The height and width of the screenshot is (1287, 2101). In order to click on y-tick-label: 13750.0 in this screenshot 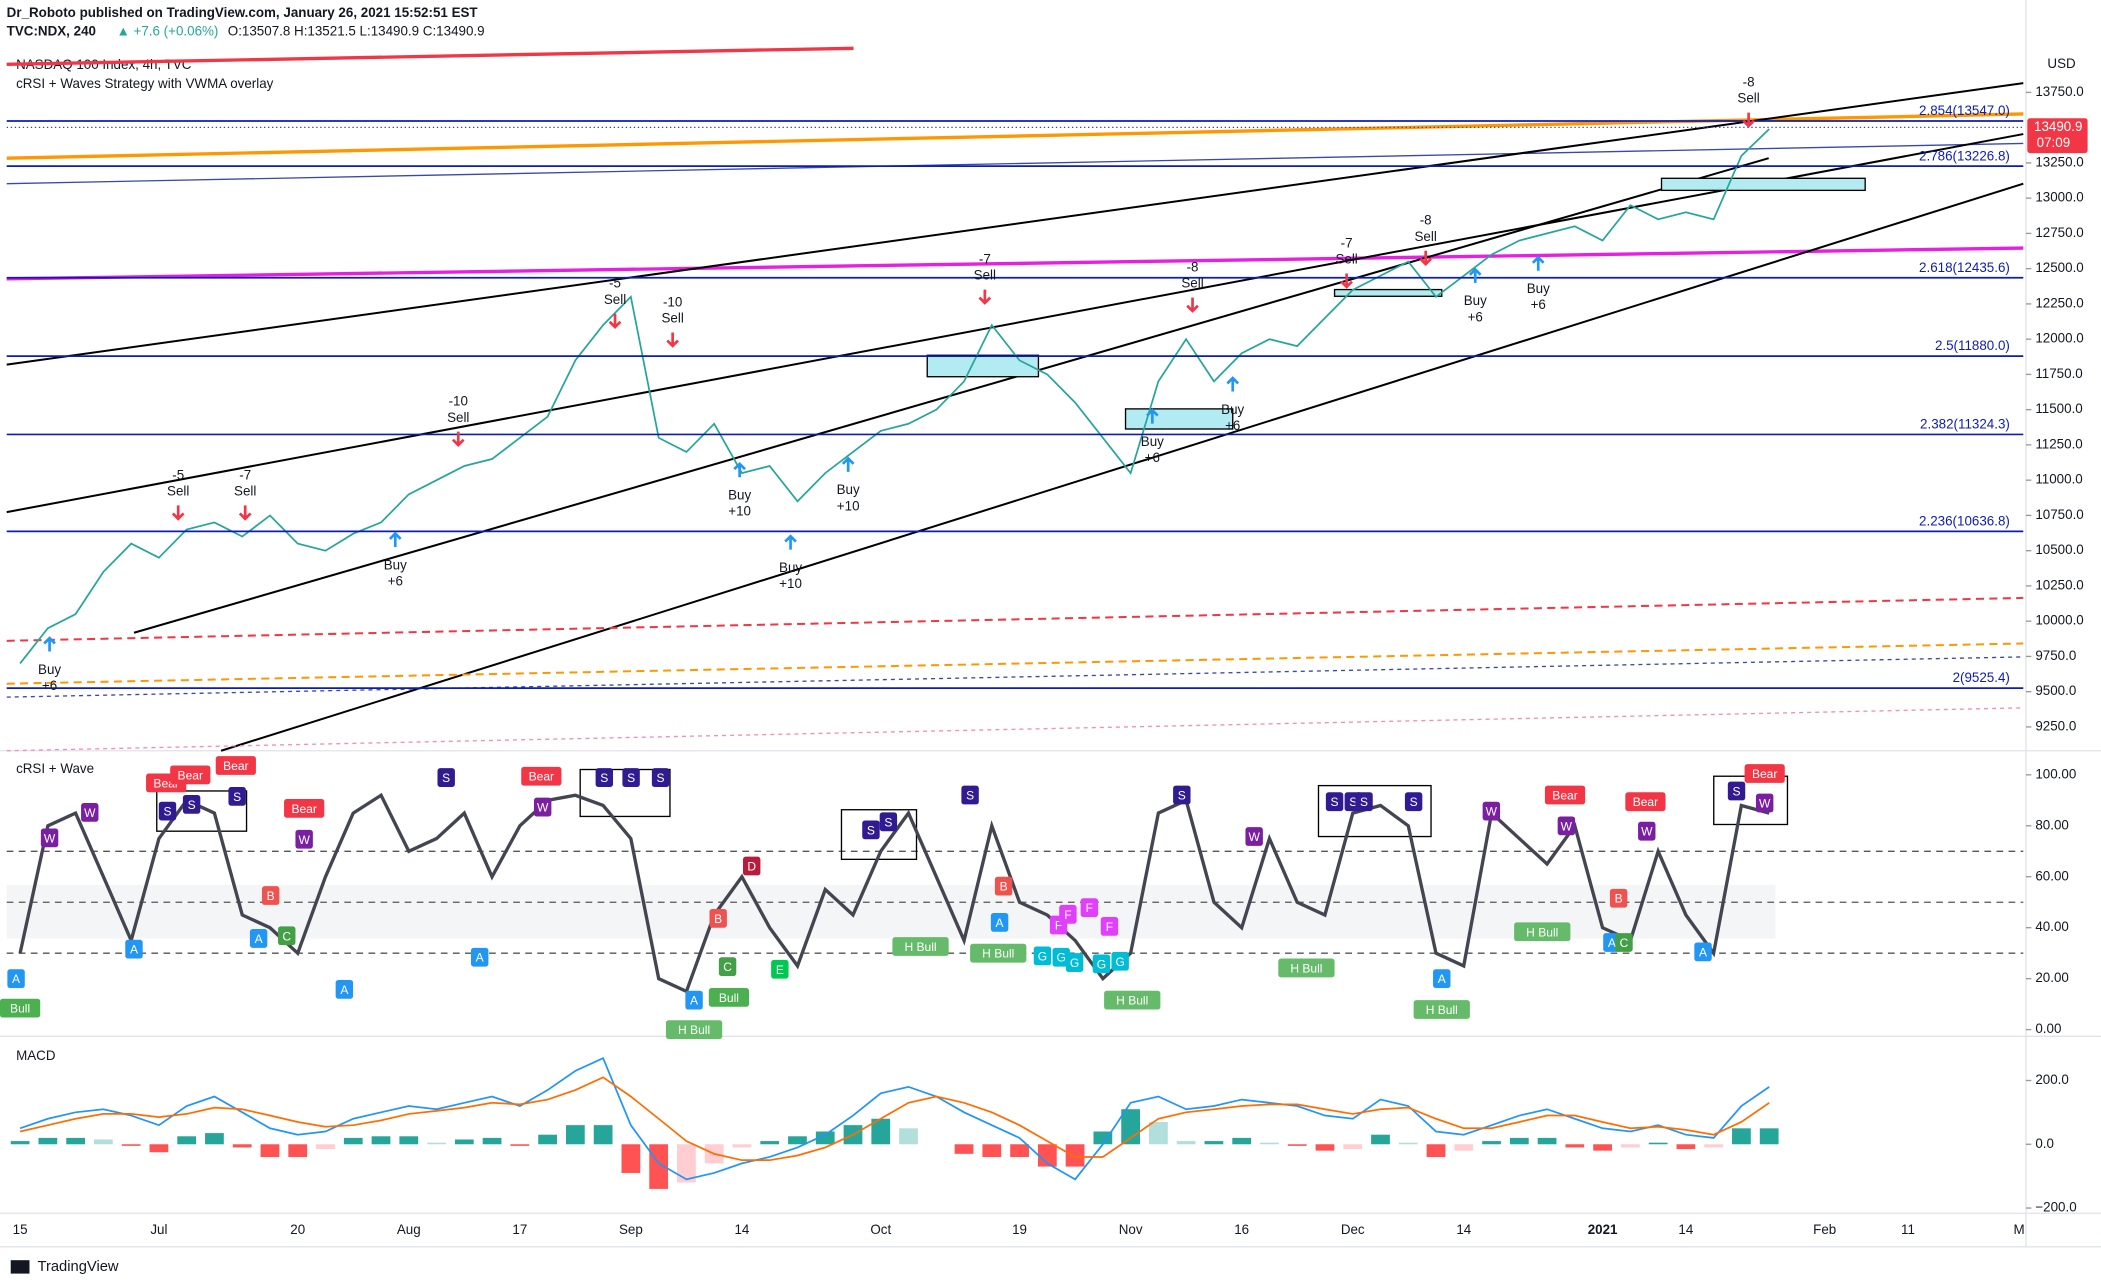, I will do `click(2059, 91)`.